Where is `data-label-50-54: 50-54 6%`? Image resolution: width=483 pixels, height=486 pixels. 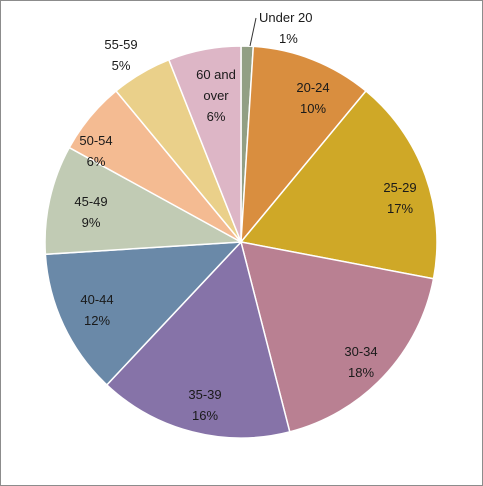
data-label-50-54: 50-54 6% is located at coordinates (95, 151).